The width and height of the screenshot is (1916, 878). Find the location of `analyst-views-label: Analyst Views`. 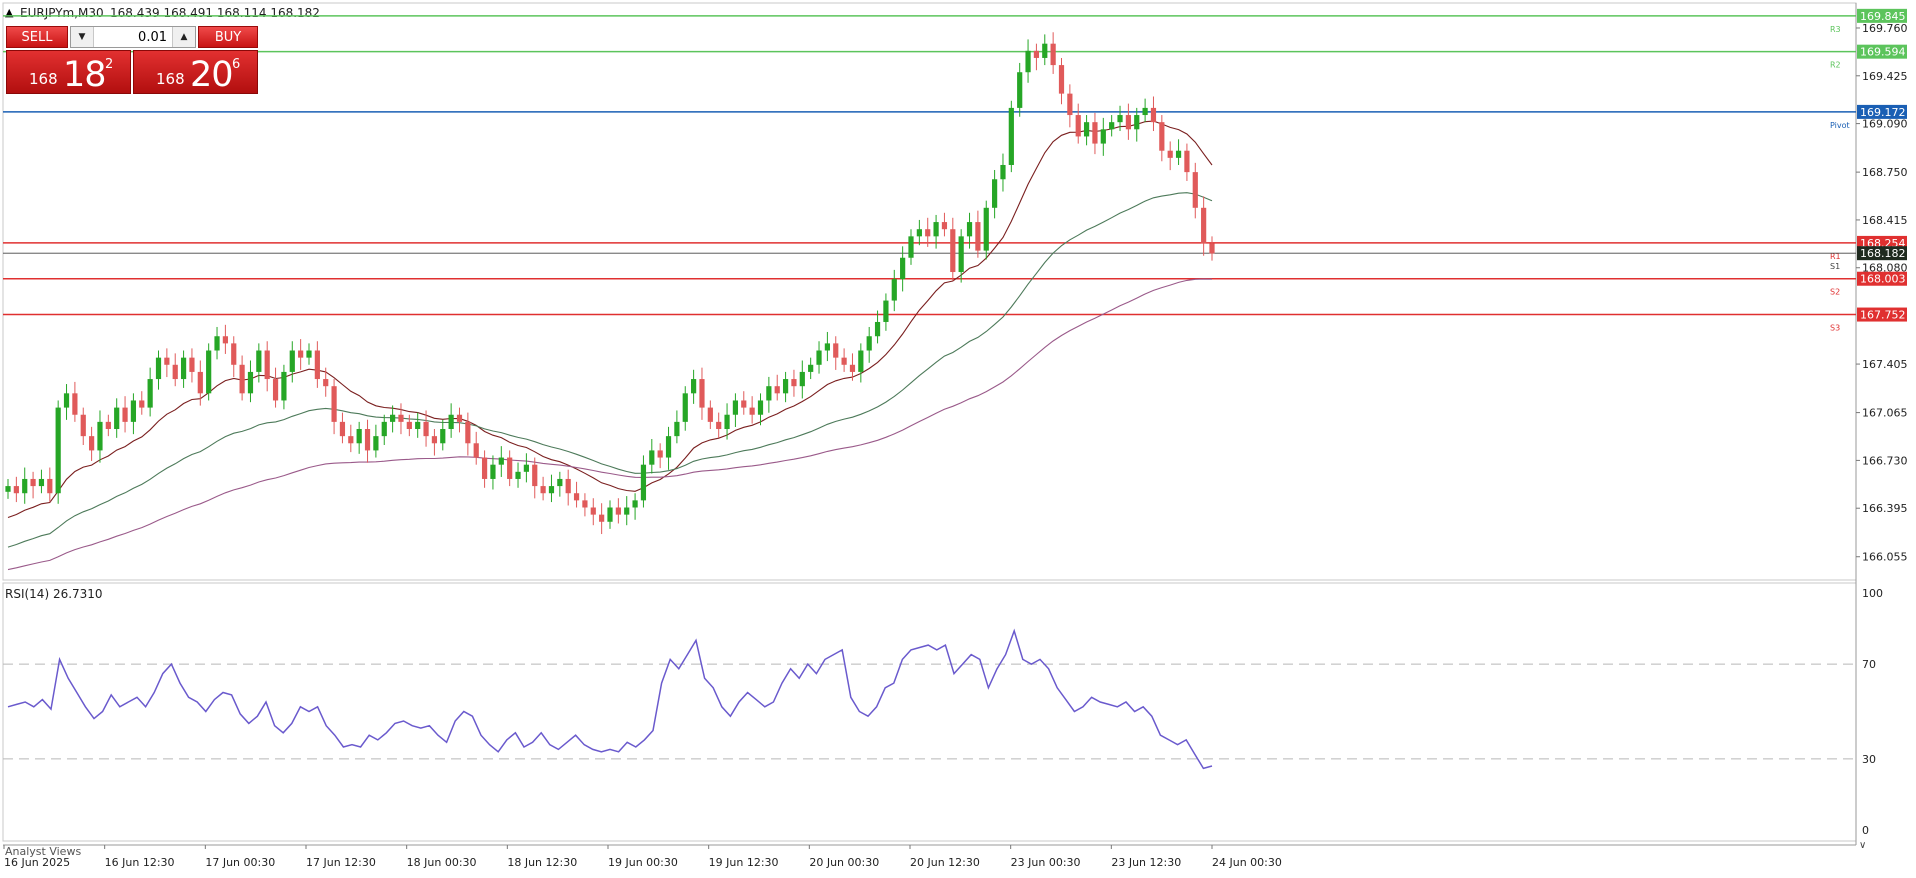

analyst-views-label: Analyst Views is located at coordinates (43, 851).